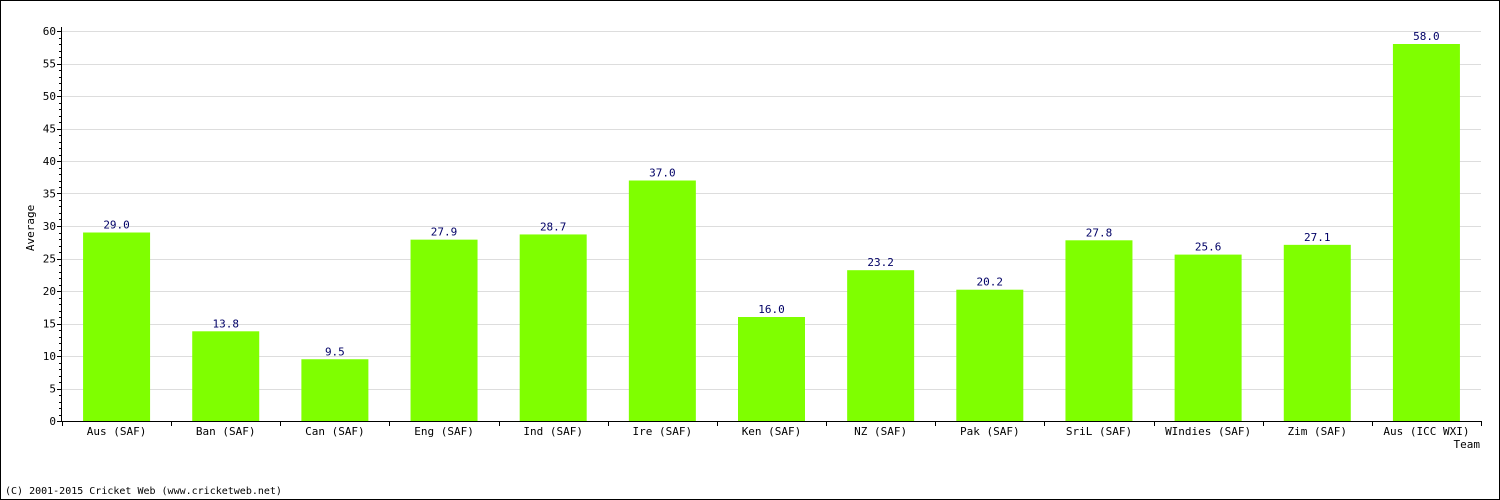  Describe the element at coordinates (52, 389) in the screenshot. I see `y-tick-label: 5` at that location.